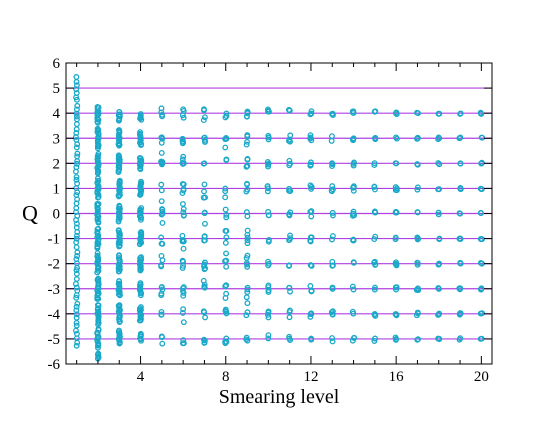  Describe the element at coordinates (54, 240) in the screenshot. I see `y-tick-label: -1` at that location.